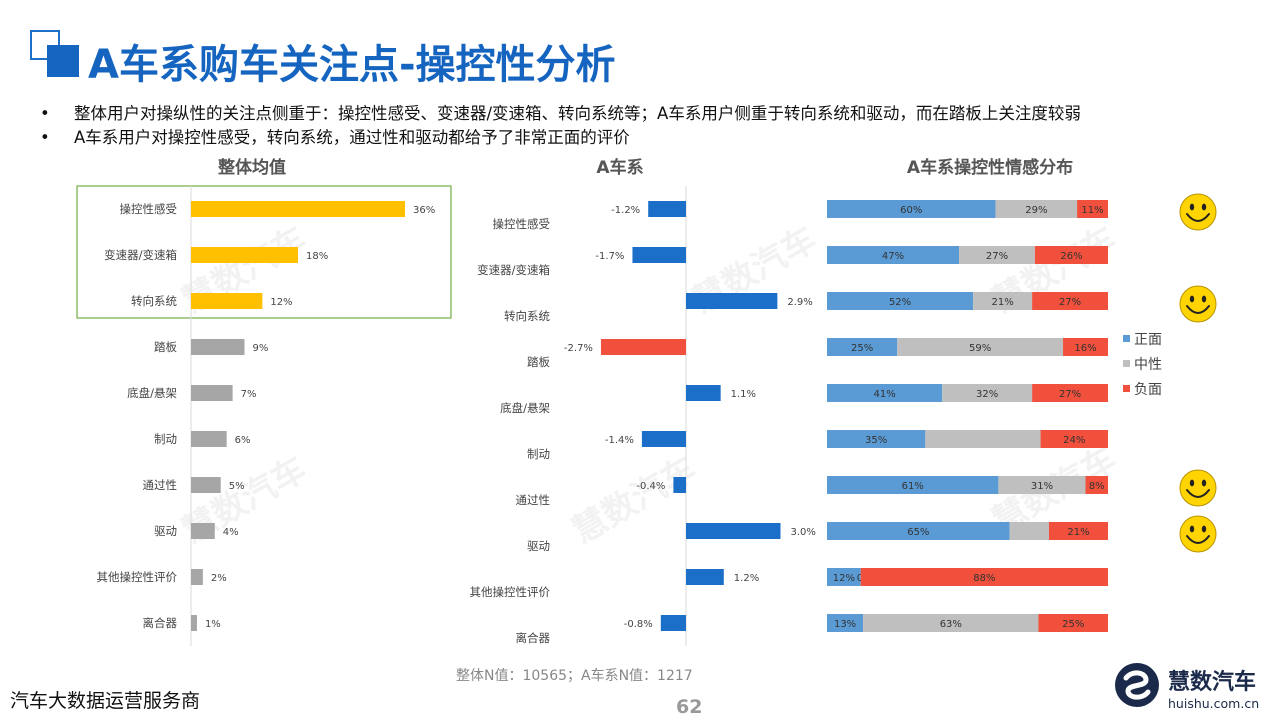 This screenshot has width=1280, height=720. Describe the element at coordinates (635, 500) in the screenshot. I see `watermark-text: 慧数汽车` at that location.